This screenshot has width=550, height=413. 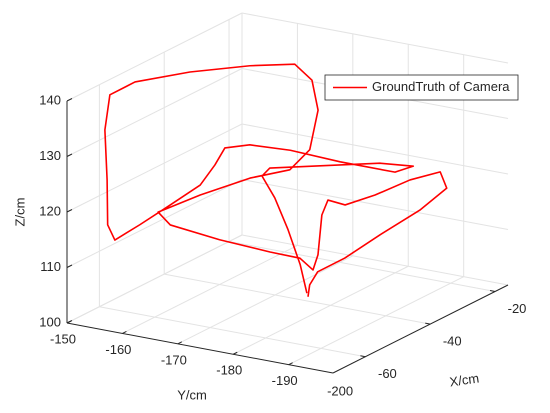 What do you see at coordinates (50, 155) in the screenshot?
I see `z-tick-label: 130` at bounding box center [50, 155].